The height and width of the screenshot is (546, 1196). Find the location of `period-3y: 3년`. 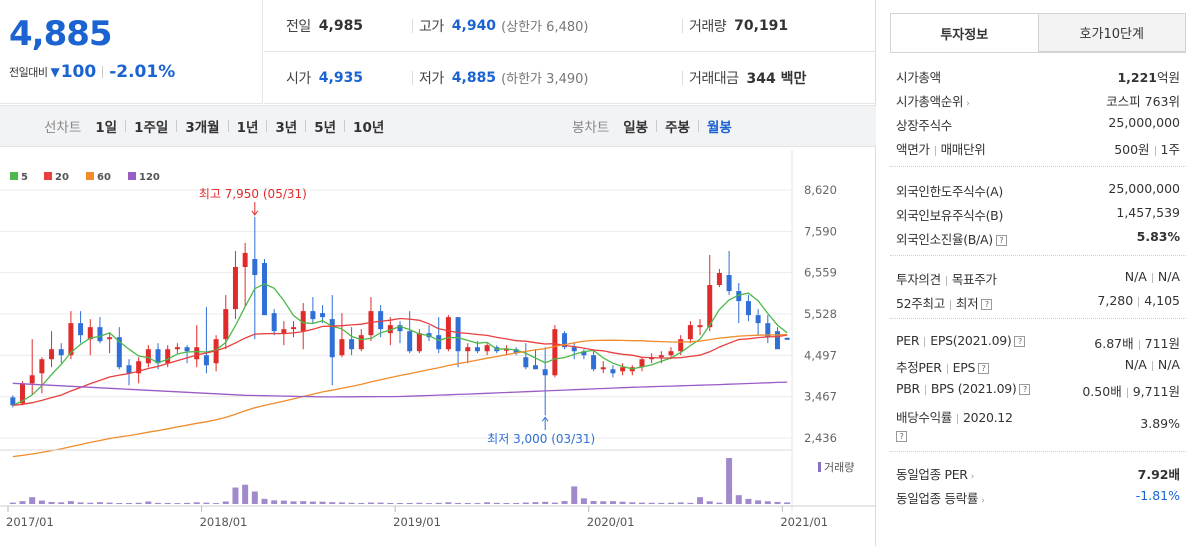

period-3y: 3년 is located at coordinates (286, 128).